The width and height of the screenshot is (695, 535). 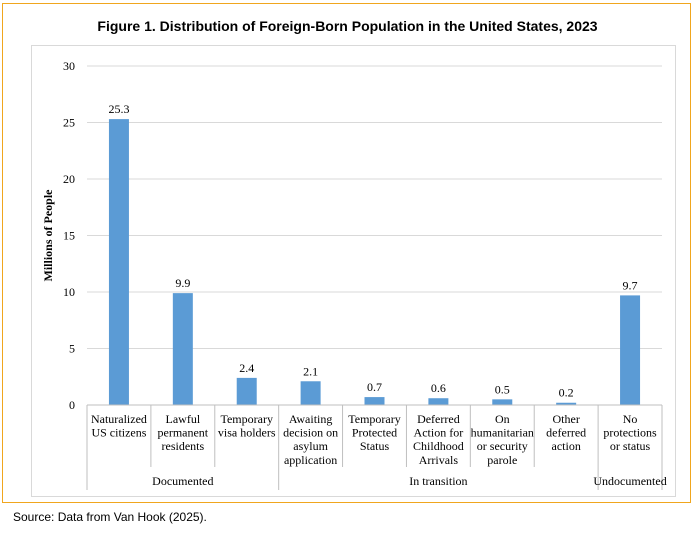 What do you see at coordinates (502, 389) in the screenshot?
I see `data-label: 0.5` at bounding box center [502, 389].